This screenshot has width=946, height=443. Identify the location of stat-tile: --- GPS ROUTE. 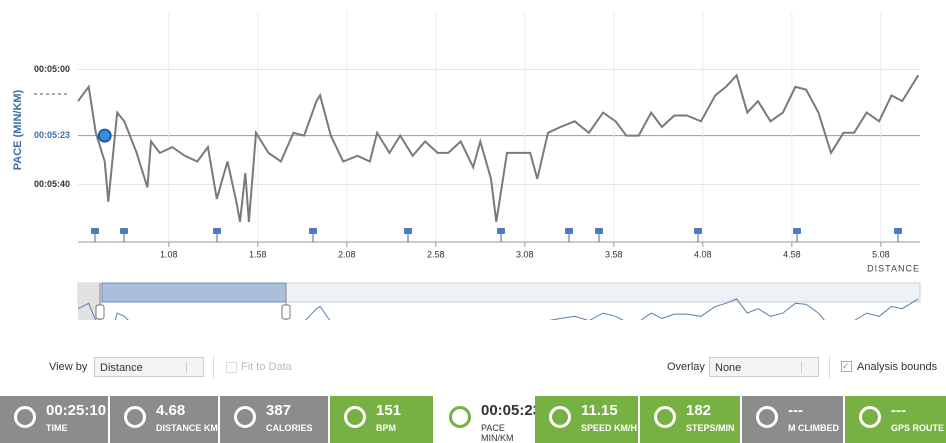
(895, 419).